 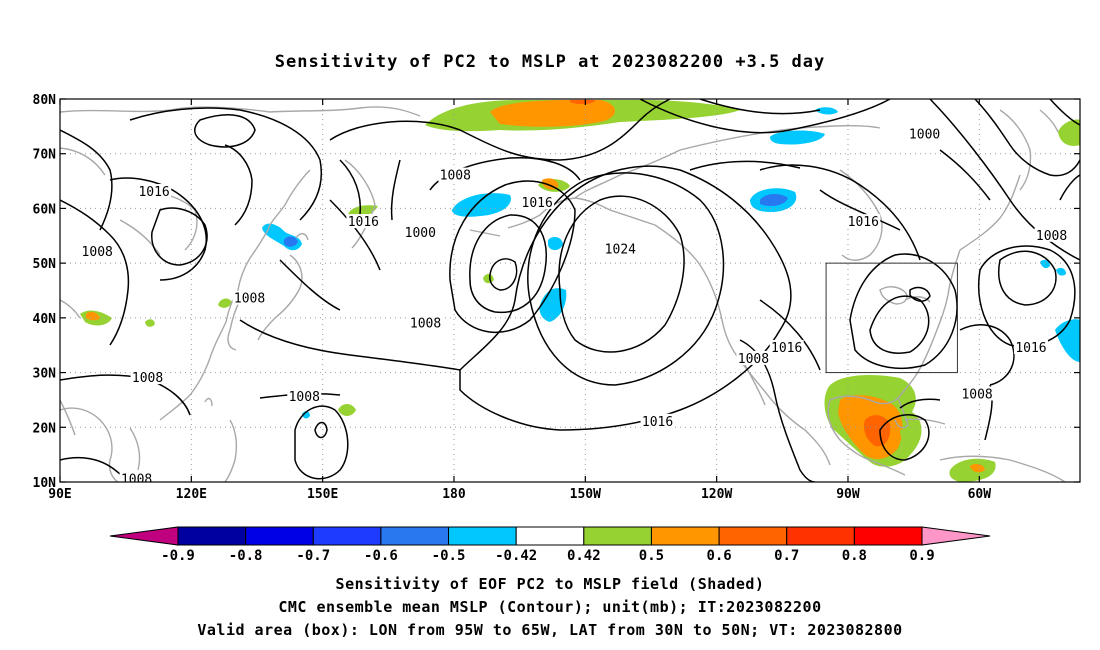 I want to click on colorbar-tick-label: -0.6, so click(x=381, y=556).